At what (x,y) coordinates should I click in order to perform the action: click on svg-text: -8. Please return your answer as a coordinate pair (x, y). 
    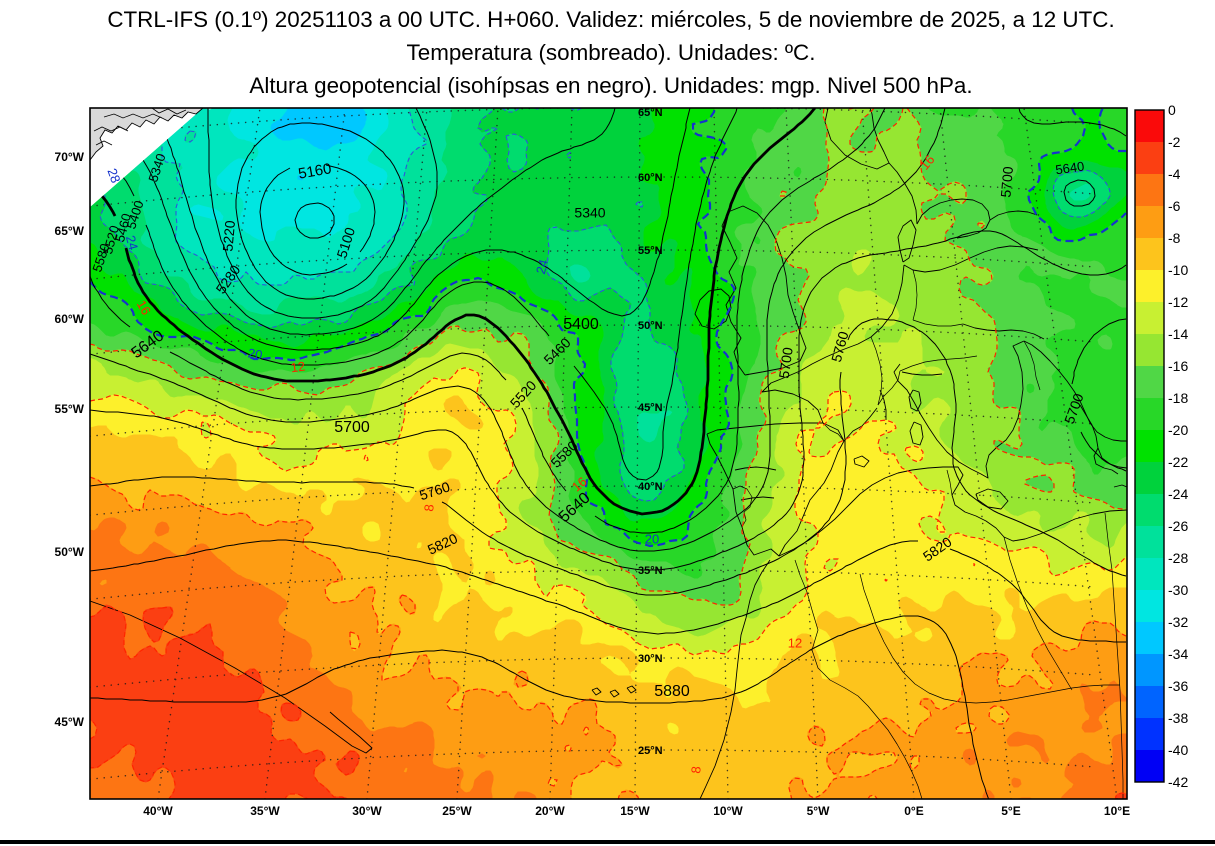
    Looking at the image, I should click on (1174, 238).